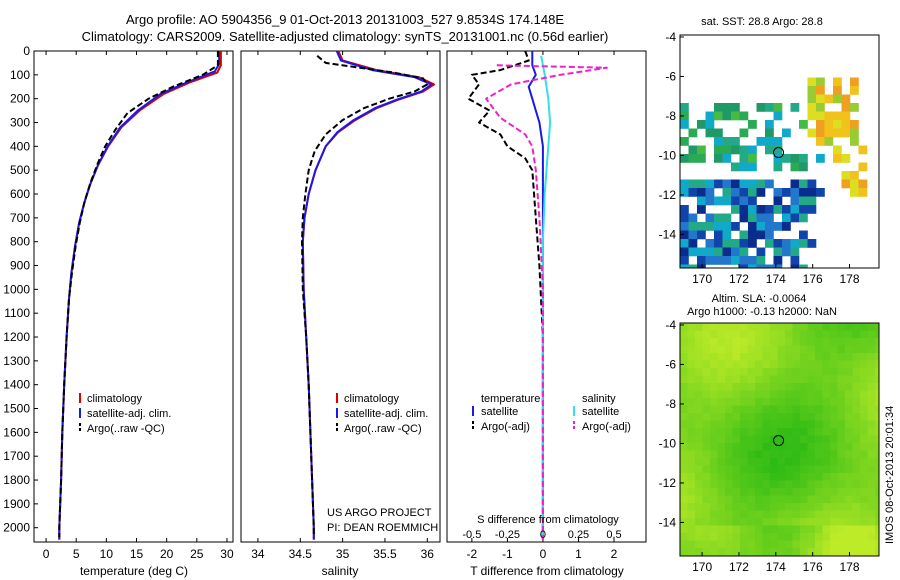 The image size is (900, 580). Describe the element at coordinates (20, 123) in the screenshot. I see `y-tick-label: 300` at that location.